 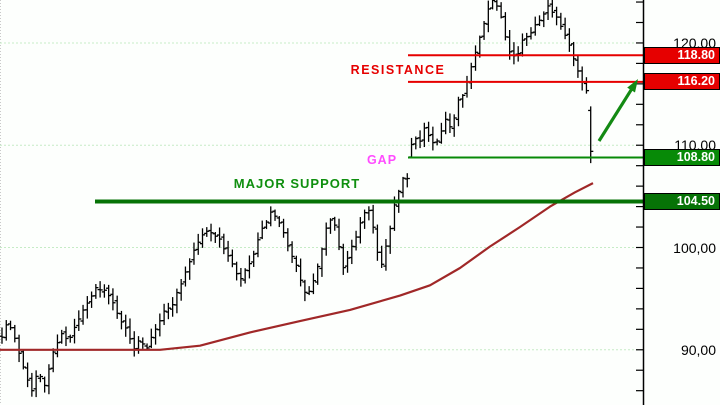 I want to click on price-level-badge-118.80: 118.80, so click(x=682, y=55).